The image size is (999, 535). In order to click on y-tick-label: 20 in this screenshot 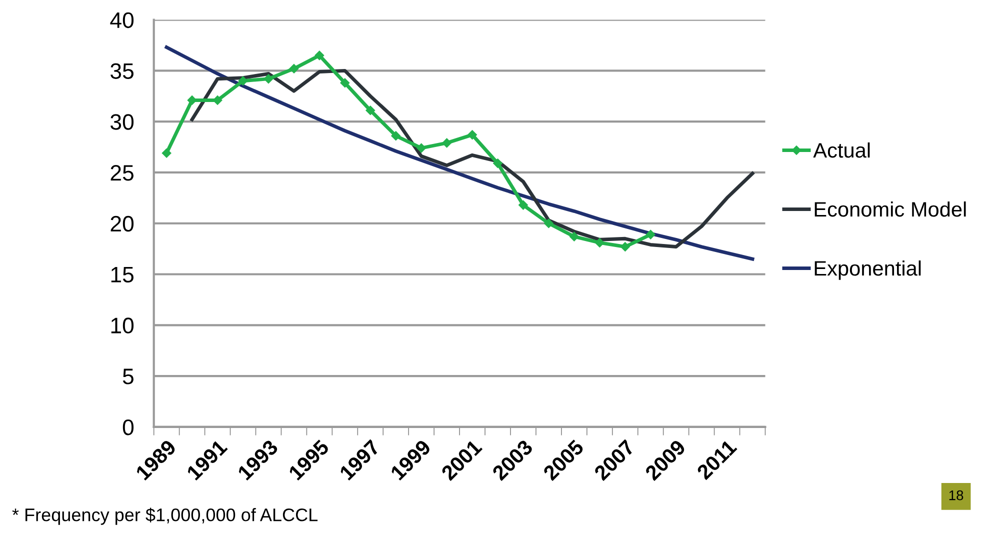, I will do `click(122, 224)`.